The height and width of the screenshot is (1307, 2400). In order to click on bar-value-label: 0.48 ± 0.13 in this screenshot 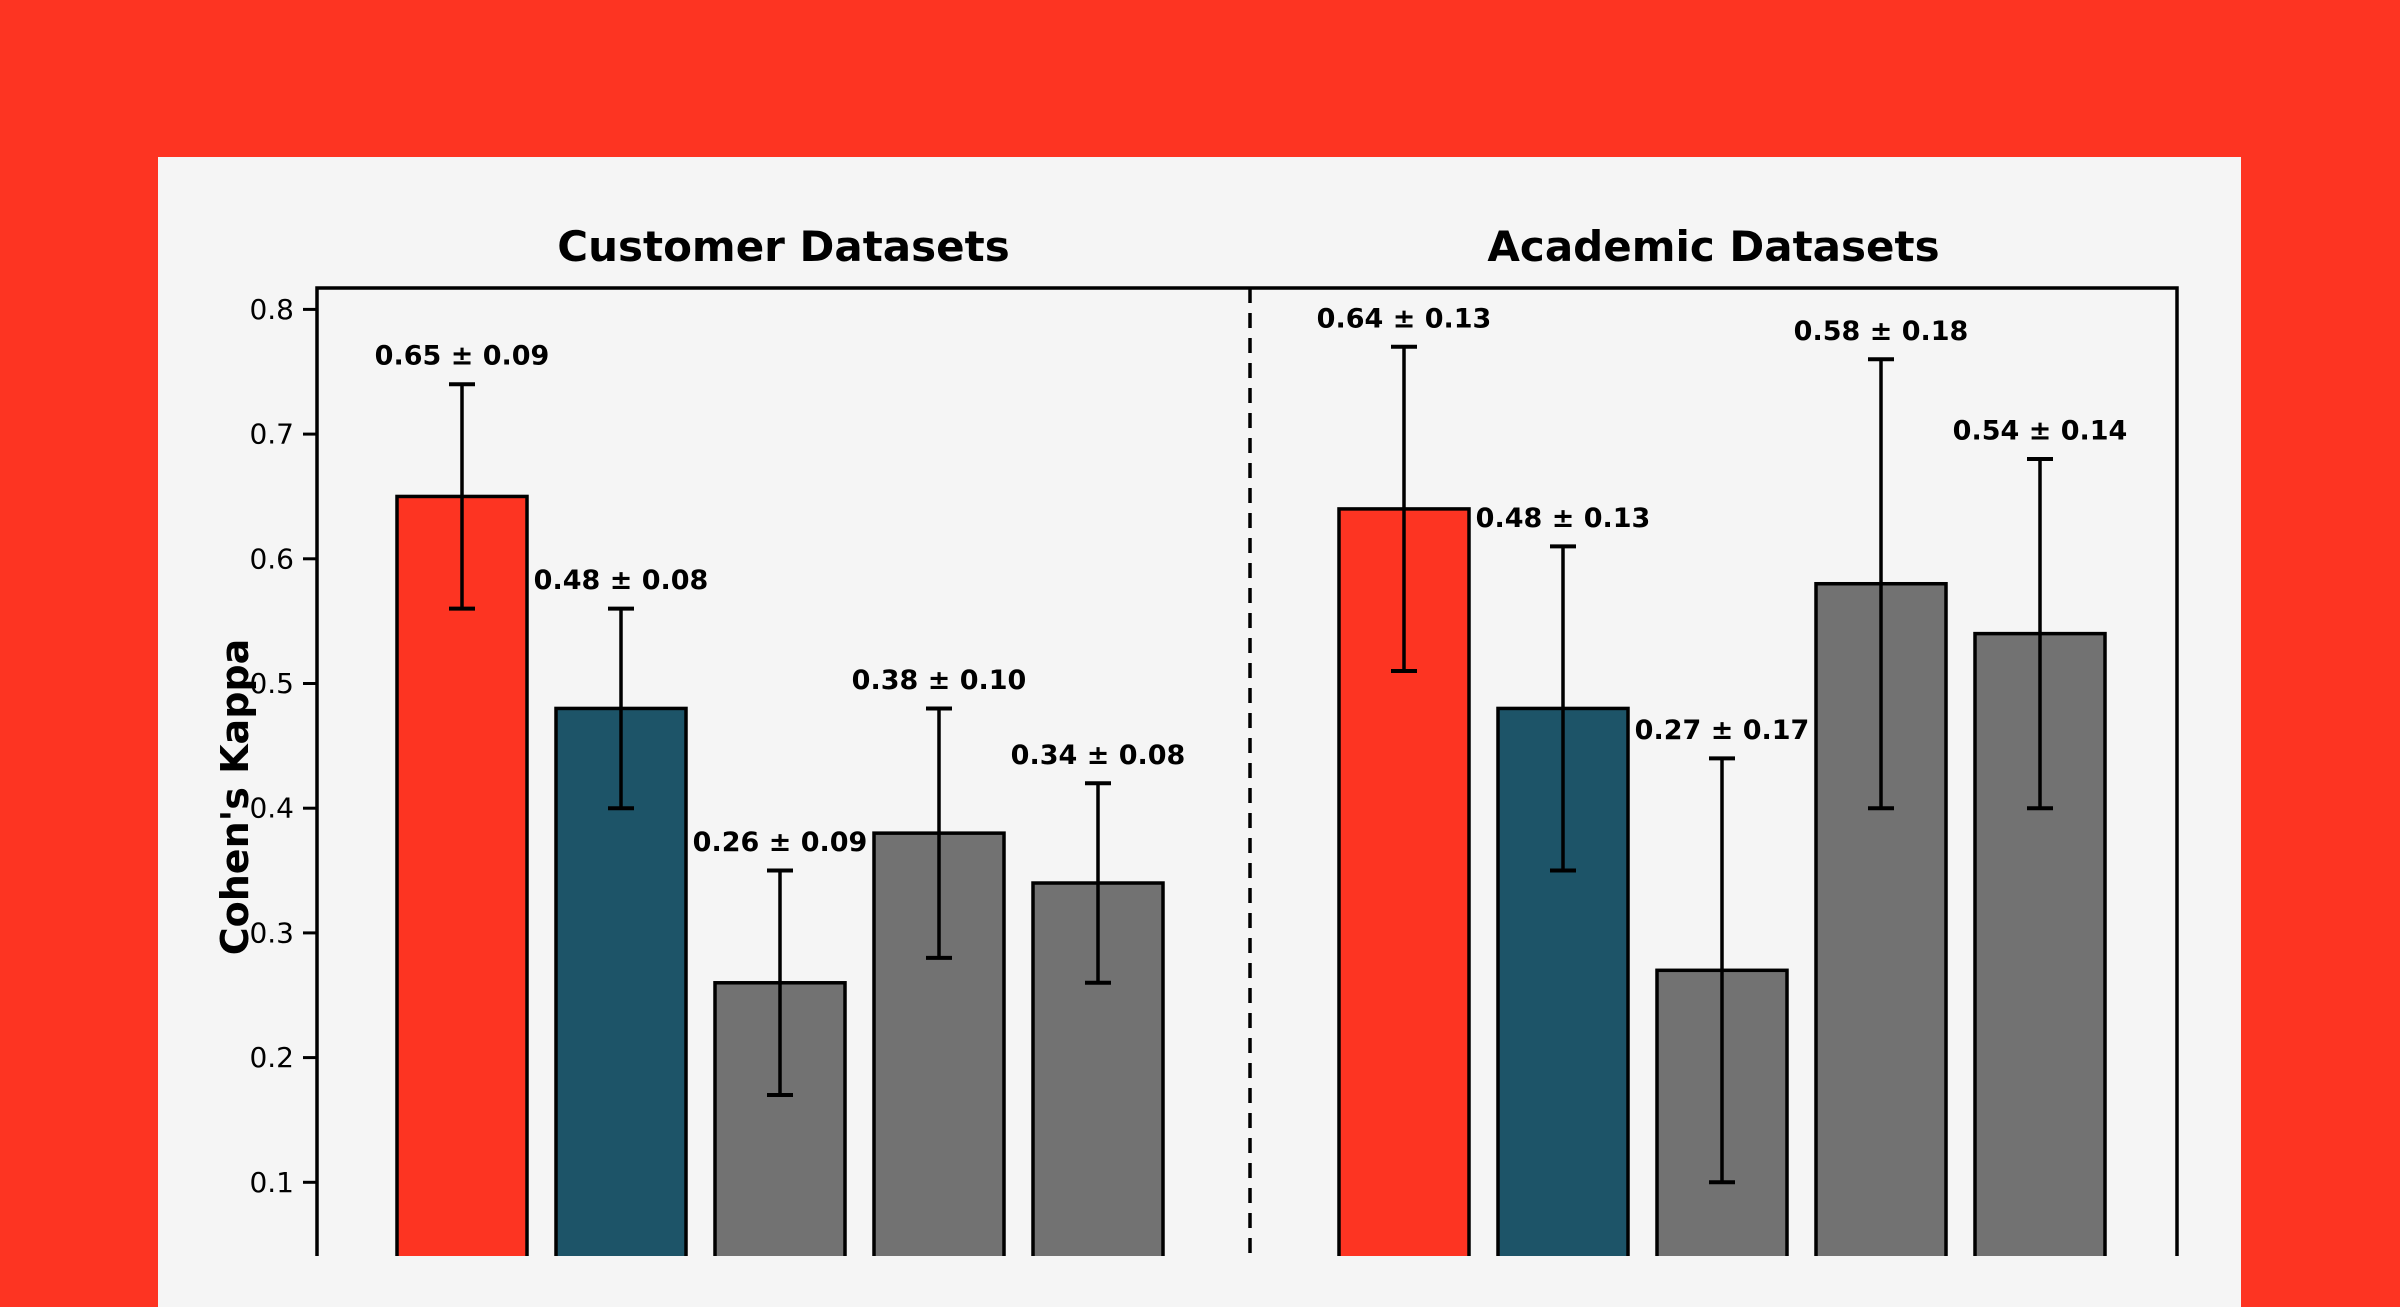, I will do `click(1563, 518)`.